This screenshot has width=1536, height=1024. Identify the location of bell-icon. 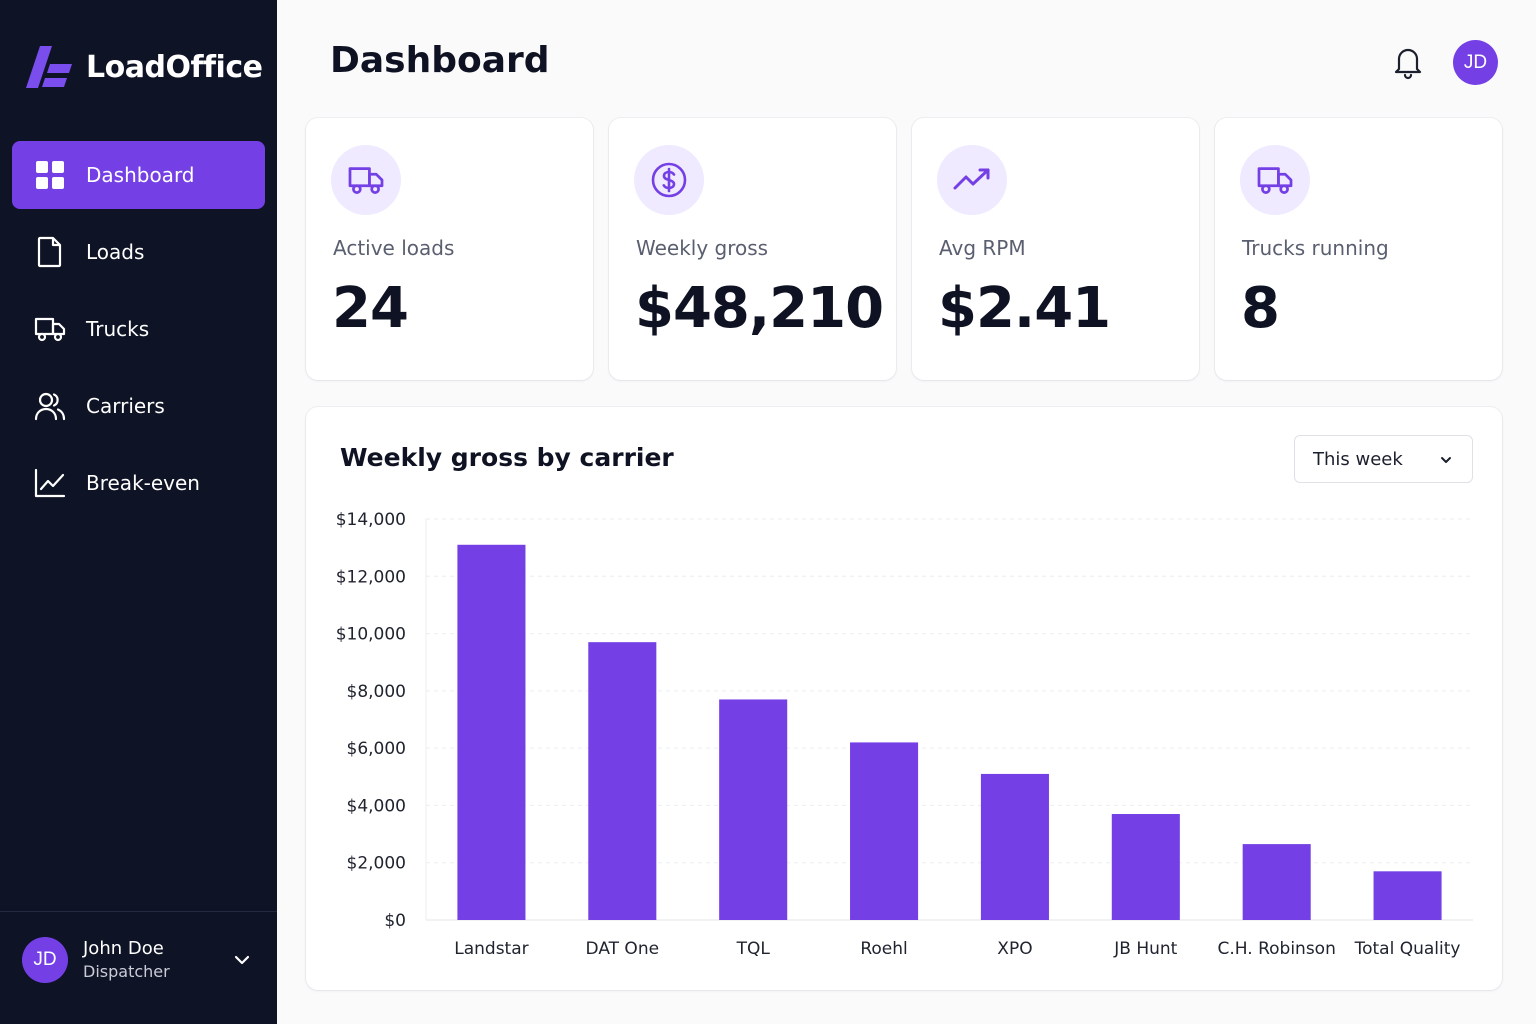
(1408, 62).